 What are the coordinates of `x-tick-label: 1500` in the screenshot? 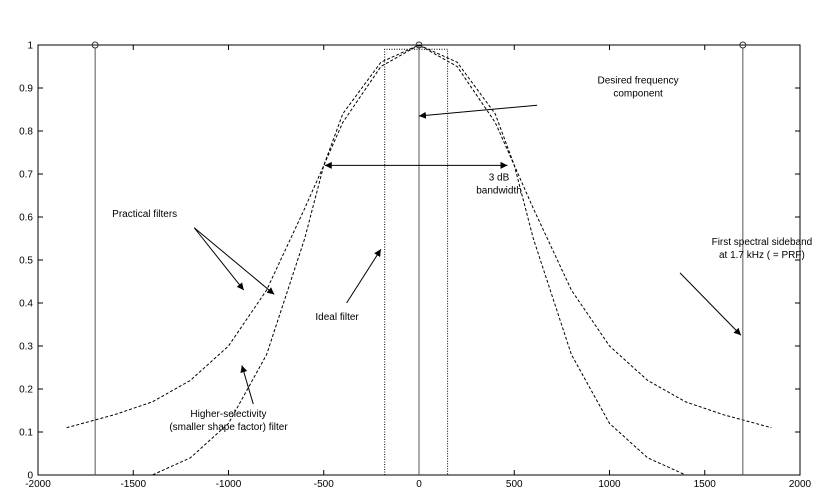 It's located at (705, 484).